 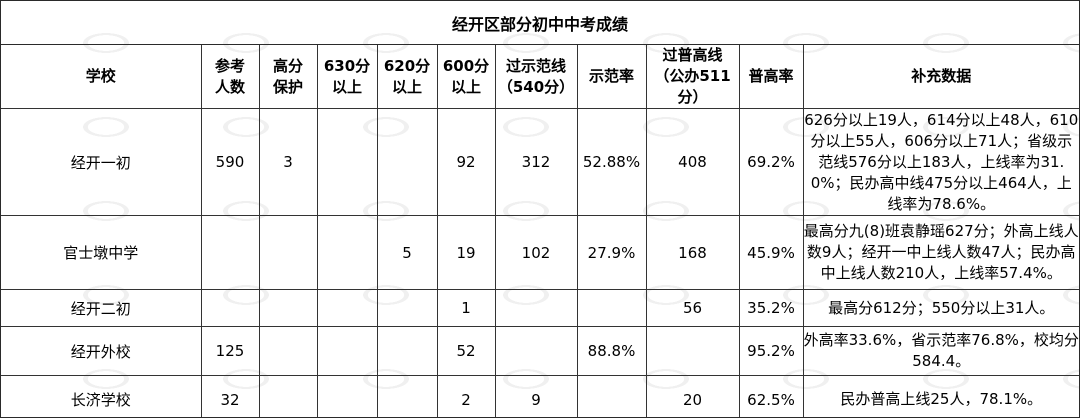 I want to click on col-header-high-score-protection: 高分 保护, so click(x=288, y=77).